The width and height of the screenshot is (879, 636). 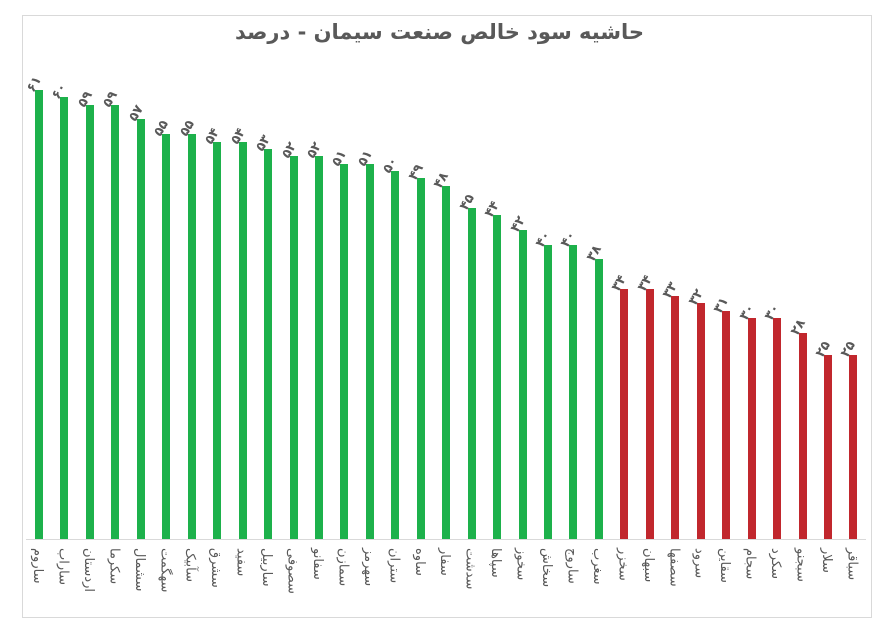 What do you see at coordinates (292, 571) in the screenshot?
I see `category-label: سصوفی` at bounding box center [292, 571].